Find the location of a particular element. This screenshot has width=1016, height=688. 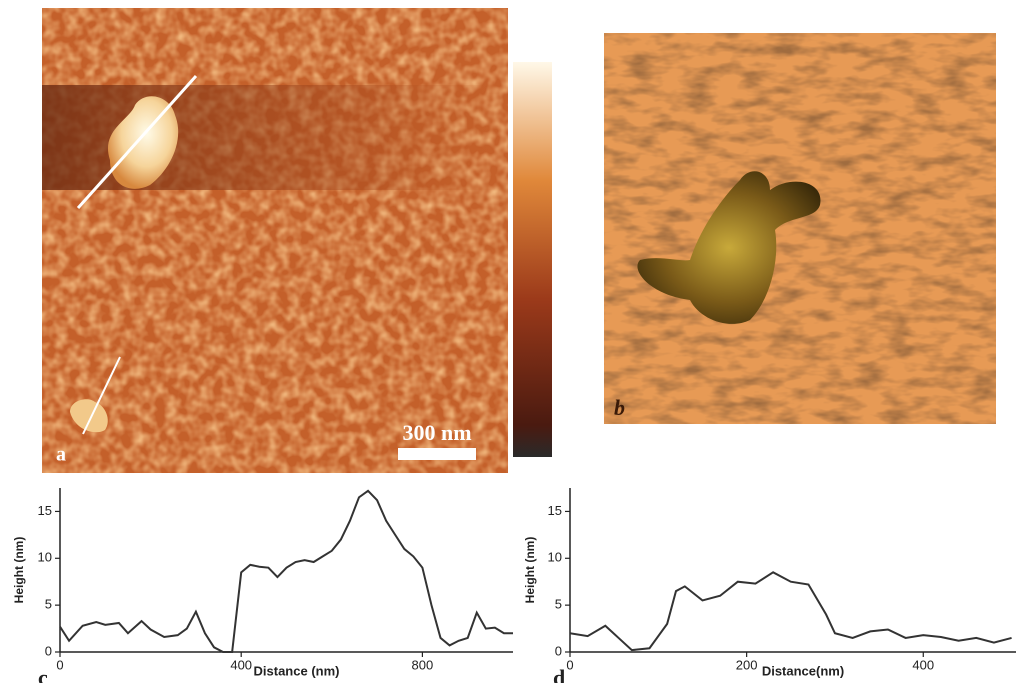

x-tick-label: 200 is located at coordinates (747, 664).